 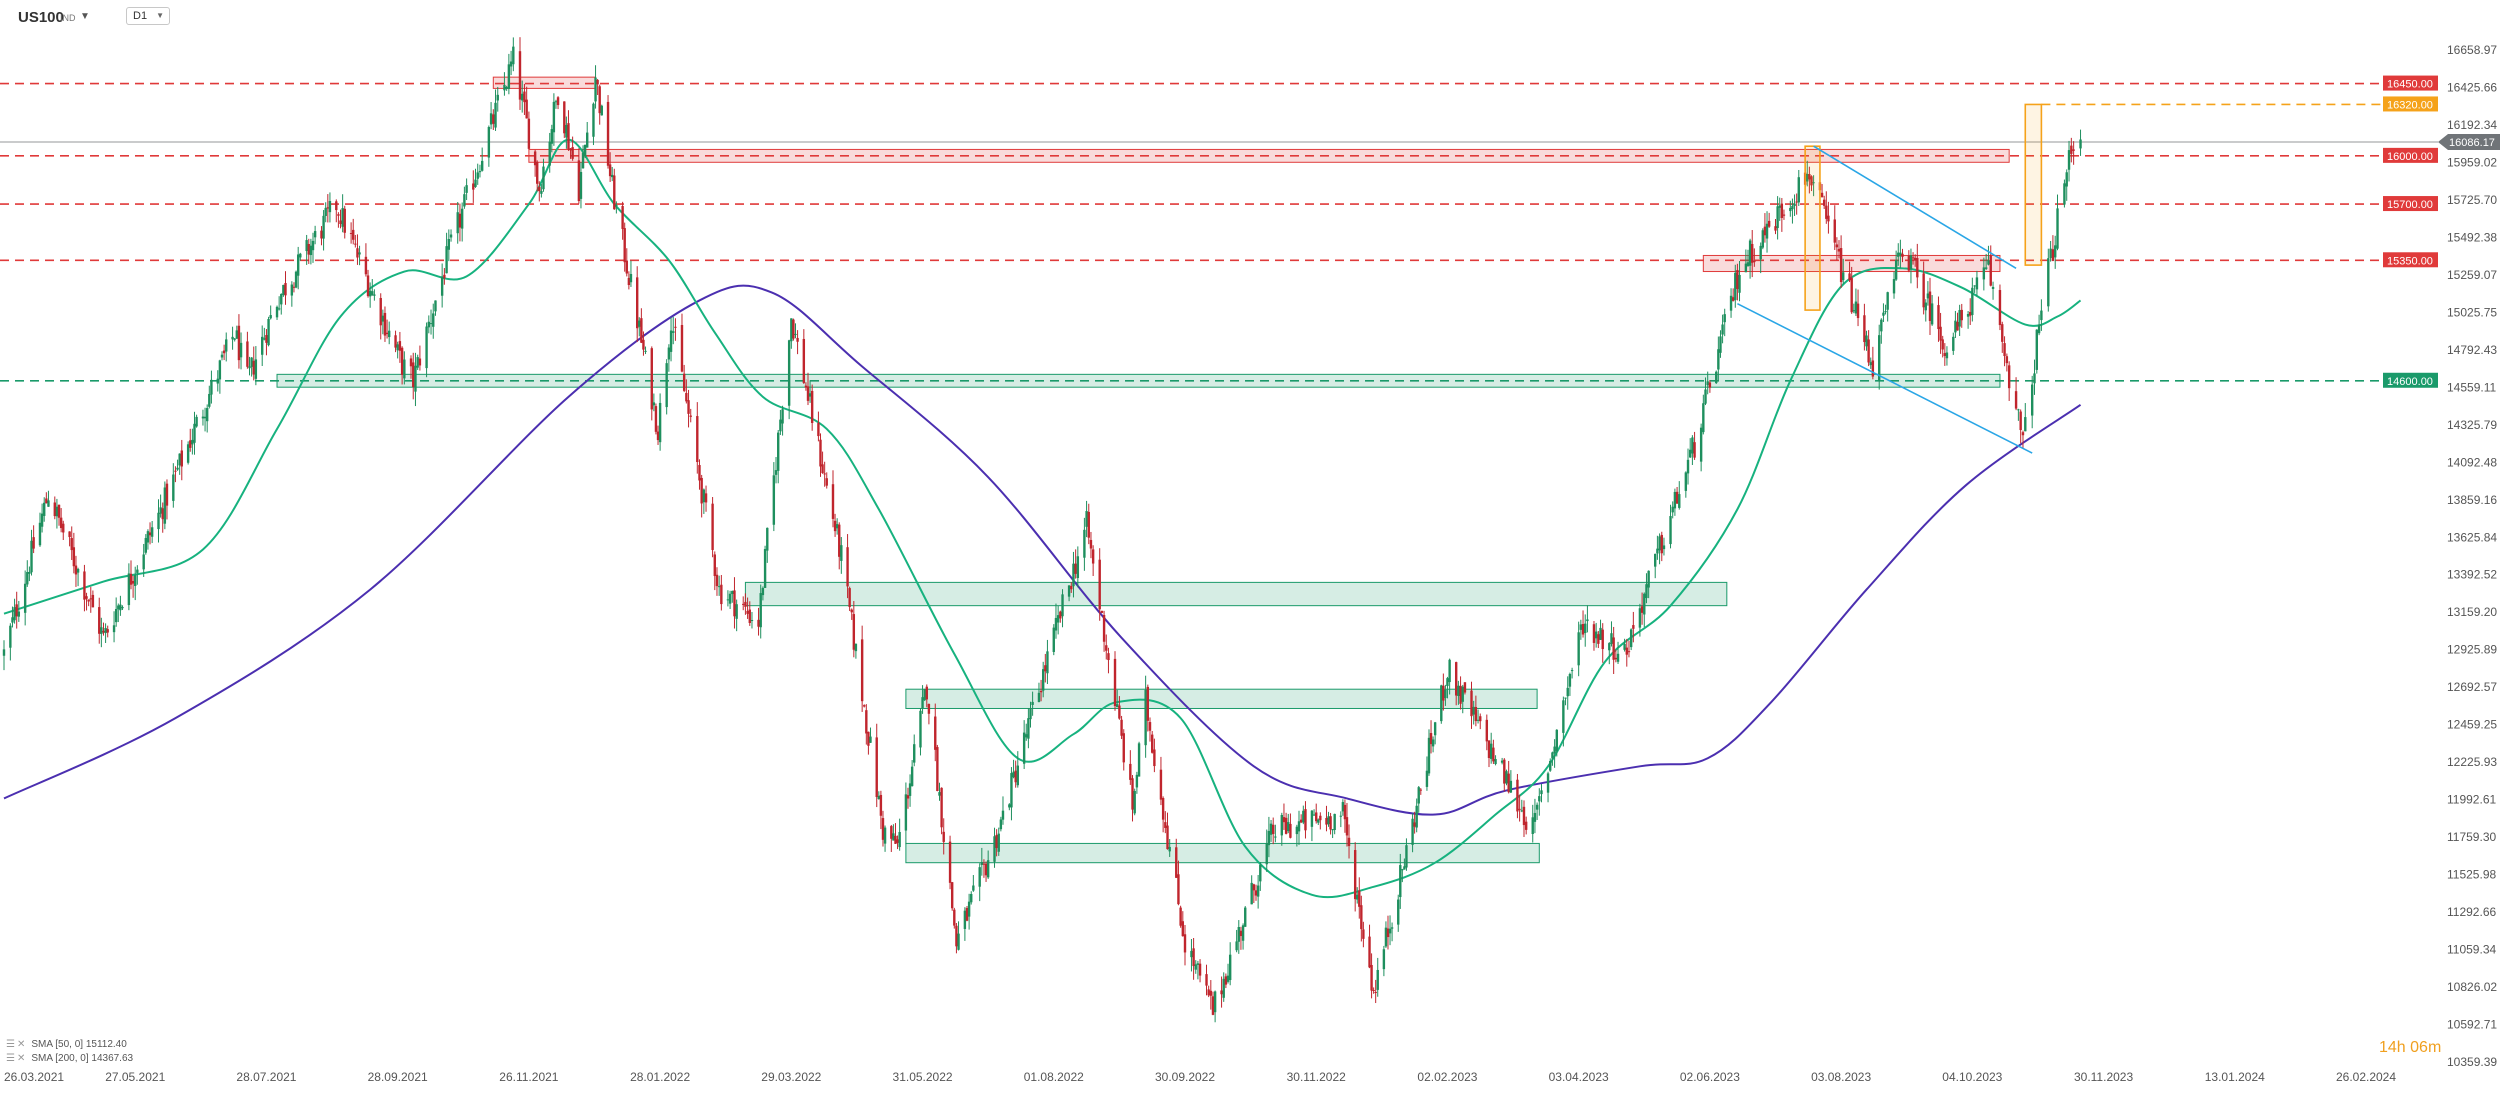 I want to click on price-tick-label: 16658.97, so click(x=2472, y=50).